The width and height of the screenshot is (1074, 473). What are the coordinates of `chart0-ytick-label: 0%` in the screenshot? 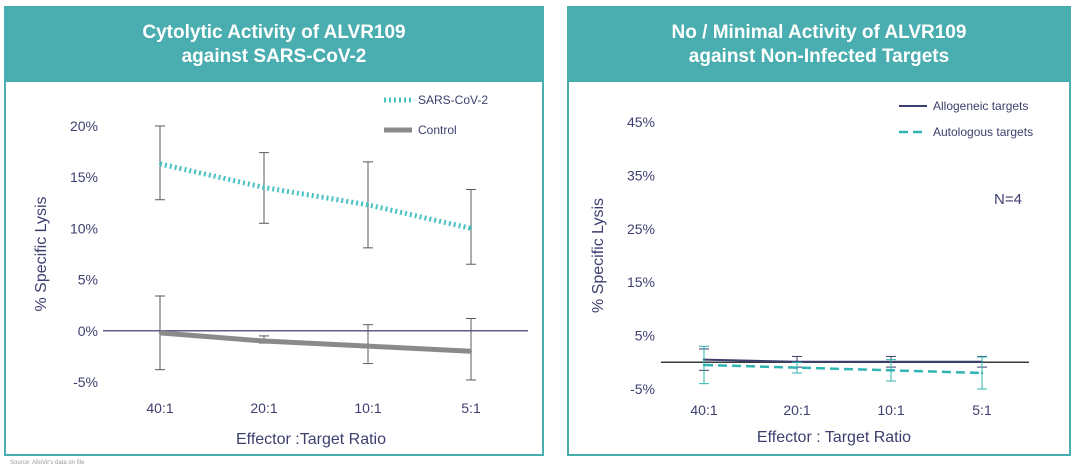 It's located at (88, 331).